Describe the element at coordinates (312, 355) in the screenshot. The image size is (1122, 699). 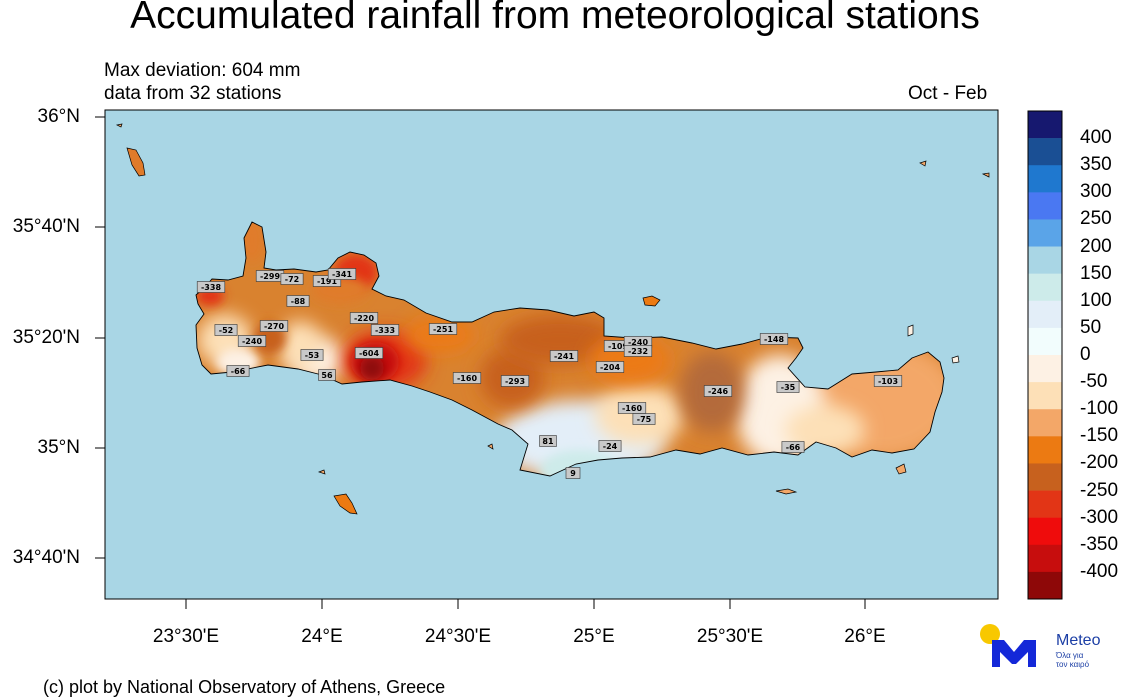
I see `station-value: -53` at that location.